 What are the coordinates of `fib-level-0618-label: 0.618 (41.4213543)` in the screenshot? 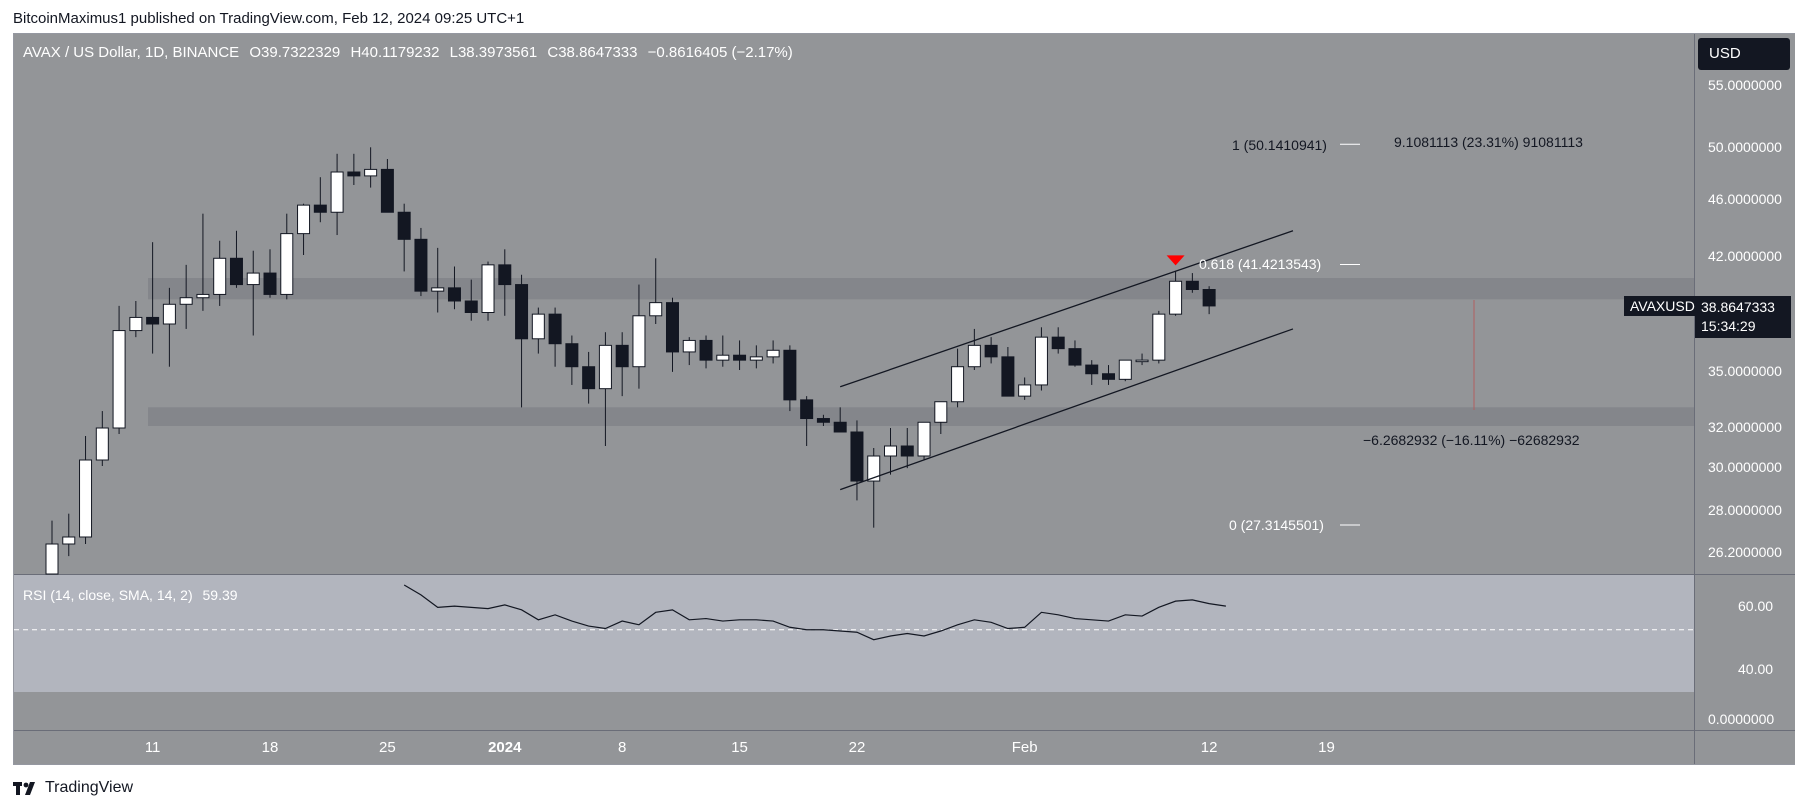 It's located at (1260, 264).